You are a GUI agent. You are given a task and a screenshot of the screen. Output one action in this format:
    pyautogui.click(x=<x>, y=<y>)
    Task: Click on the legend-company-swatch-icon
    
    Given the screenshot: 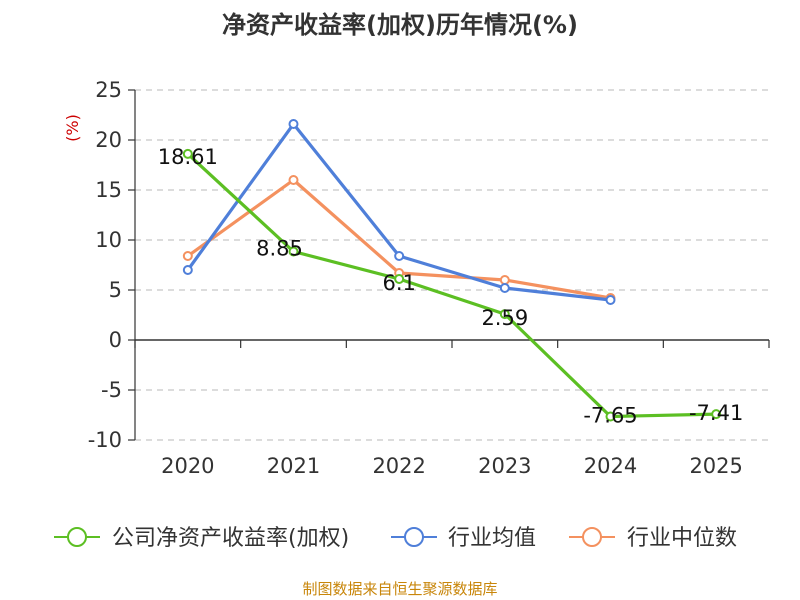 What is the action you would take?
    pyautogui.click(x=77, y=537)
    